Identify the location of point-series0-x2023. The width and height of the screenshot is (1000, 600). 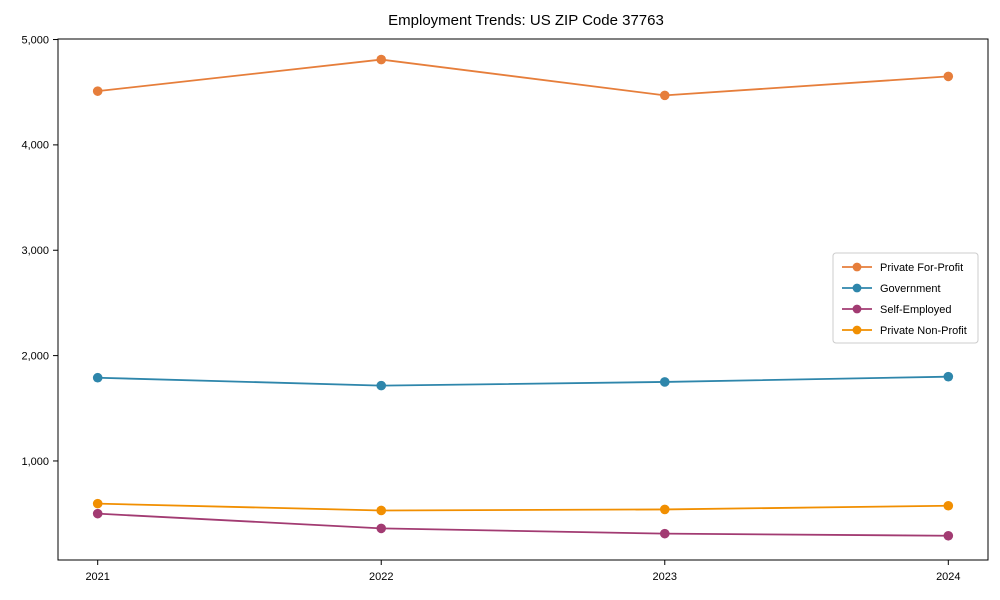
(664, 95).